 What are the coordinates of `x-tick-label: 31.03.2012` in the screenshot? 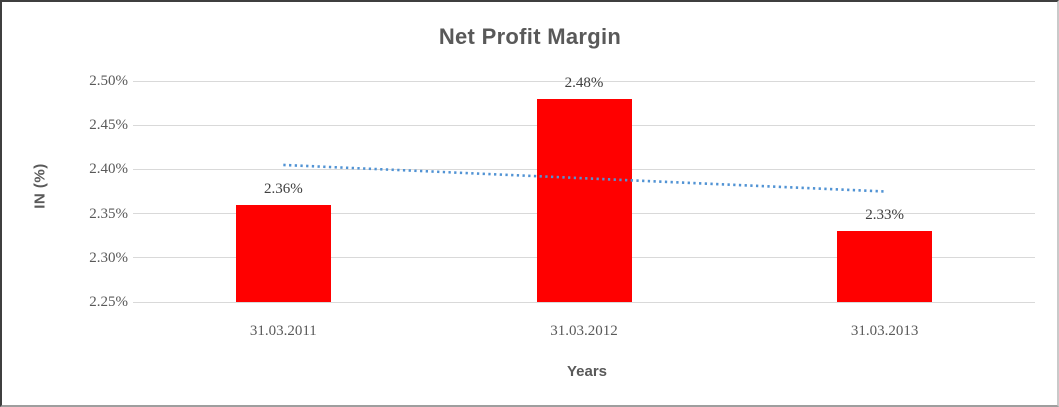 It's located at (584, 331).